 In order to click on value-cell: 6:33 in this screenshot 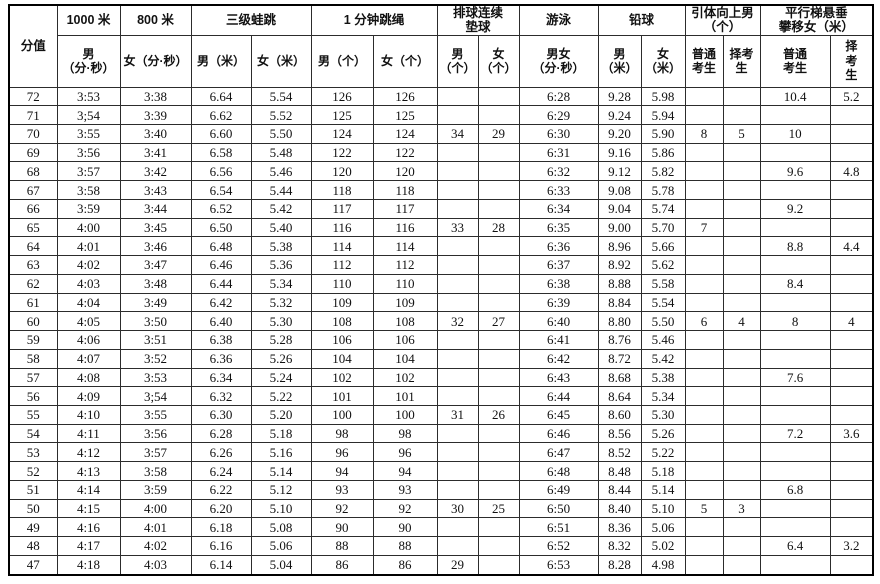, I will do `click(558, 190)`.